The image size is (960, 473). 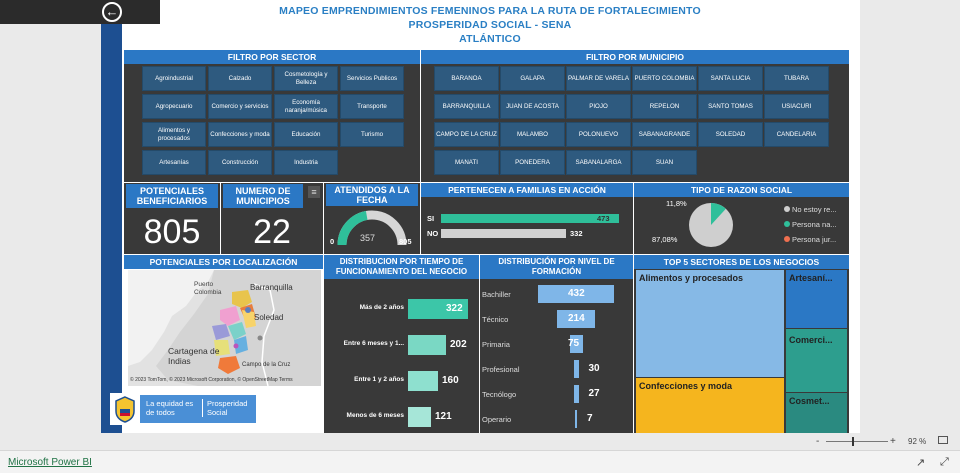 I want to click on municipio-chip: PUERTO COLOMBIA, so click(x=664, y=78).